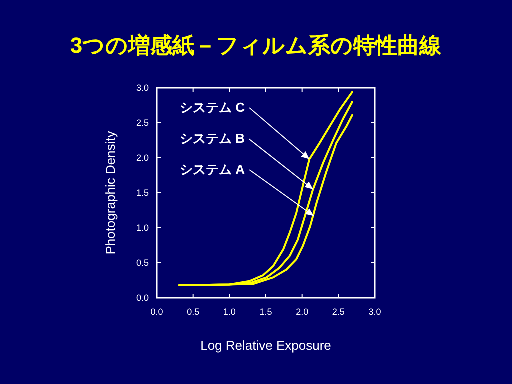 Image resolution: width=512 pixels, height=384 pixels. I want to click on x-tick-label: 1.0, so click(229, 312).